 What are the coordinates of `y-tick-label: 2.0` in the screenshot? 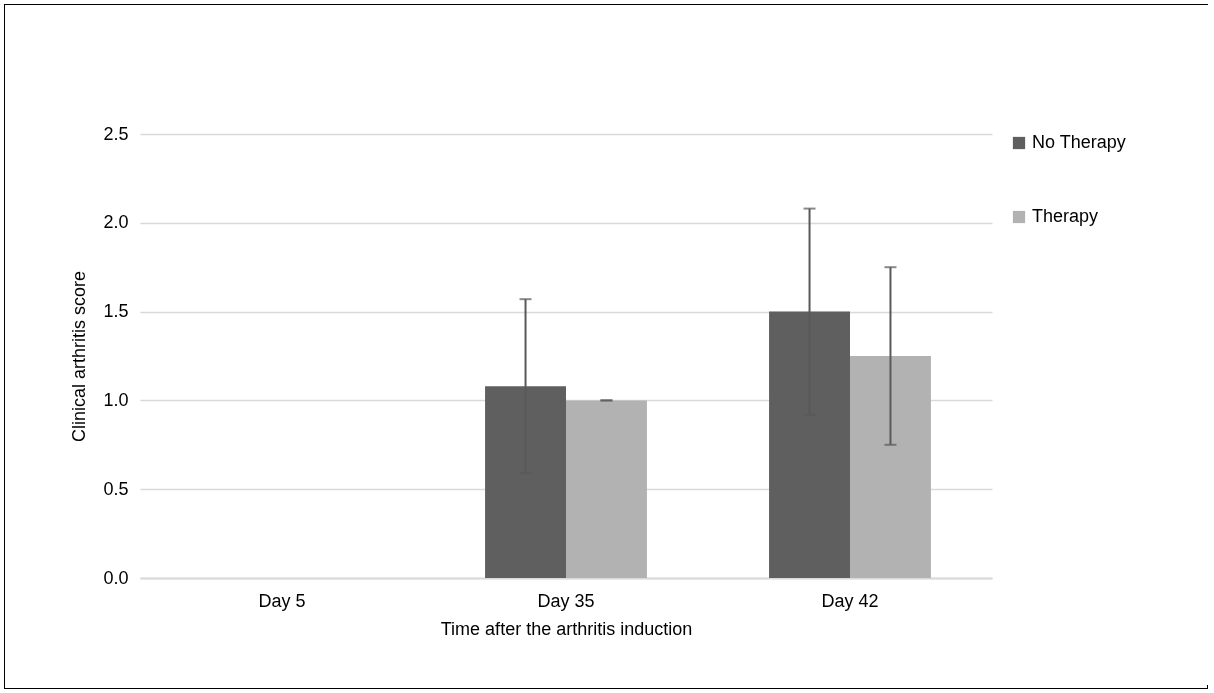 It's located at (116, 222).